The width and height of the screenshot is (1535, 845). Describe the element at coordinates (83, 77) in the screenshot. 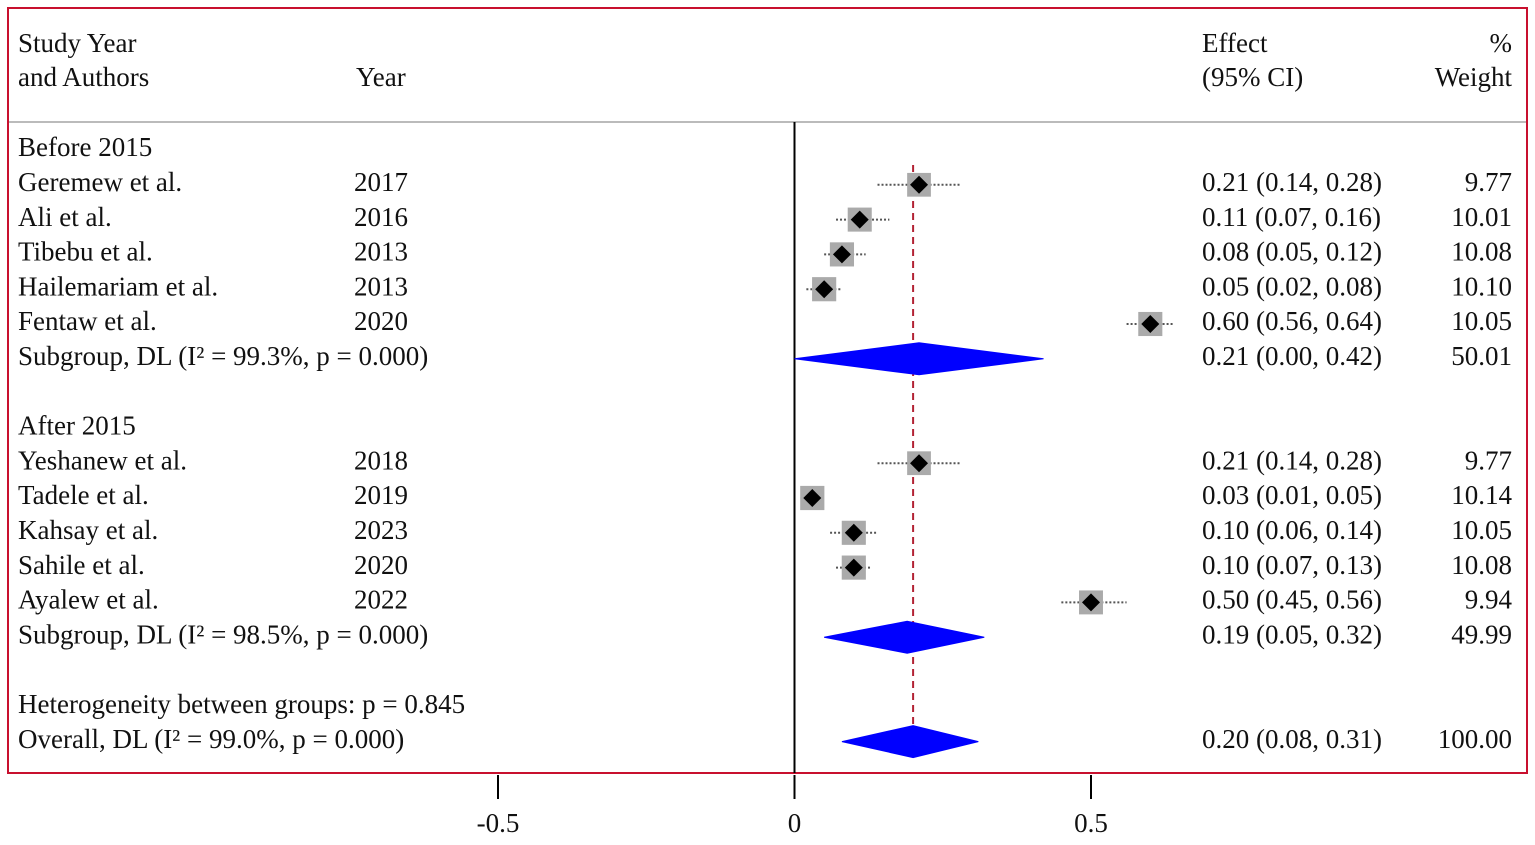

I see `header-study: and Authors` at that location.